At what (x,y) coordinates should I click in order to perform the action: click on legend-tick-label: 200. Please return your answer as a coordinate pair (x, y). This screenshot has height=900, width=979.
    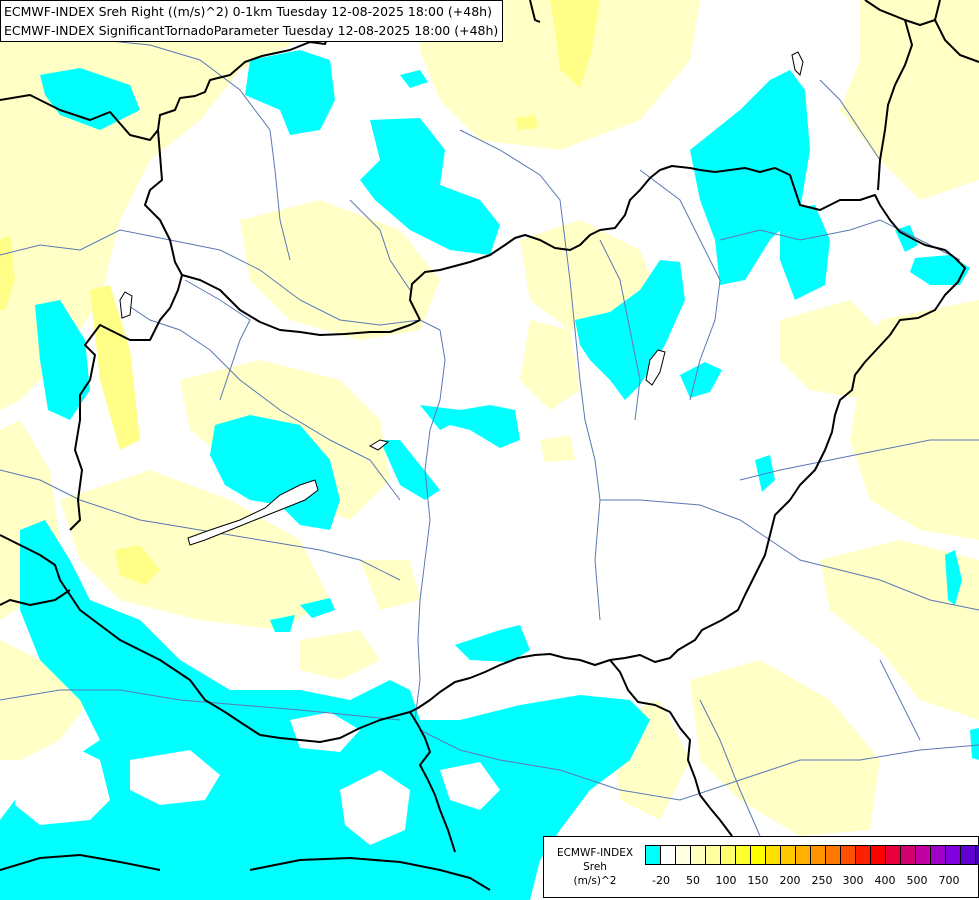
    Looking at the image, I should click on (790, 880).